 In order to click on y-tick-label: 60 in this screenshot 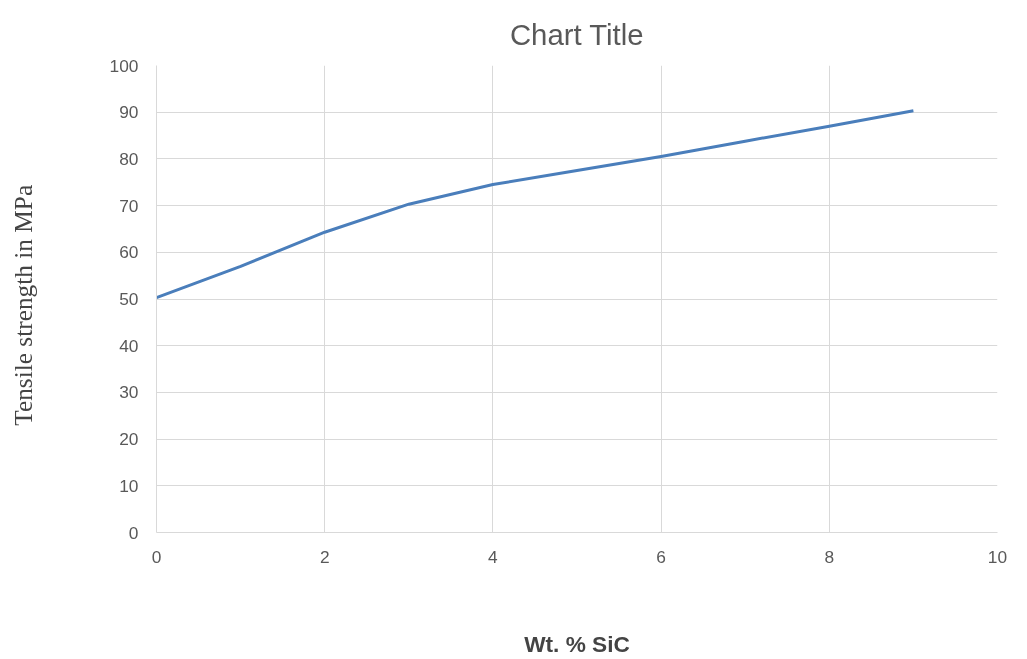, I will do `click(129, 252)`.